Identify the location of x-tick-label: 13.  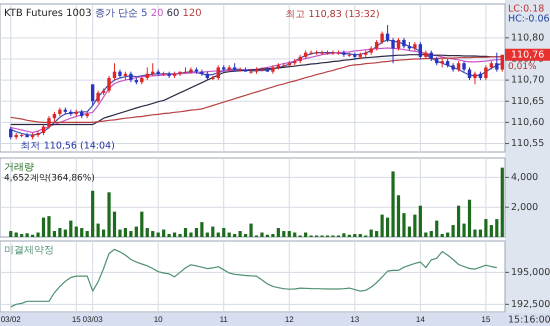
(355, 319).